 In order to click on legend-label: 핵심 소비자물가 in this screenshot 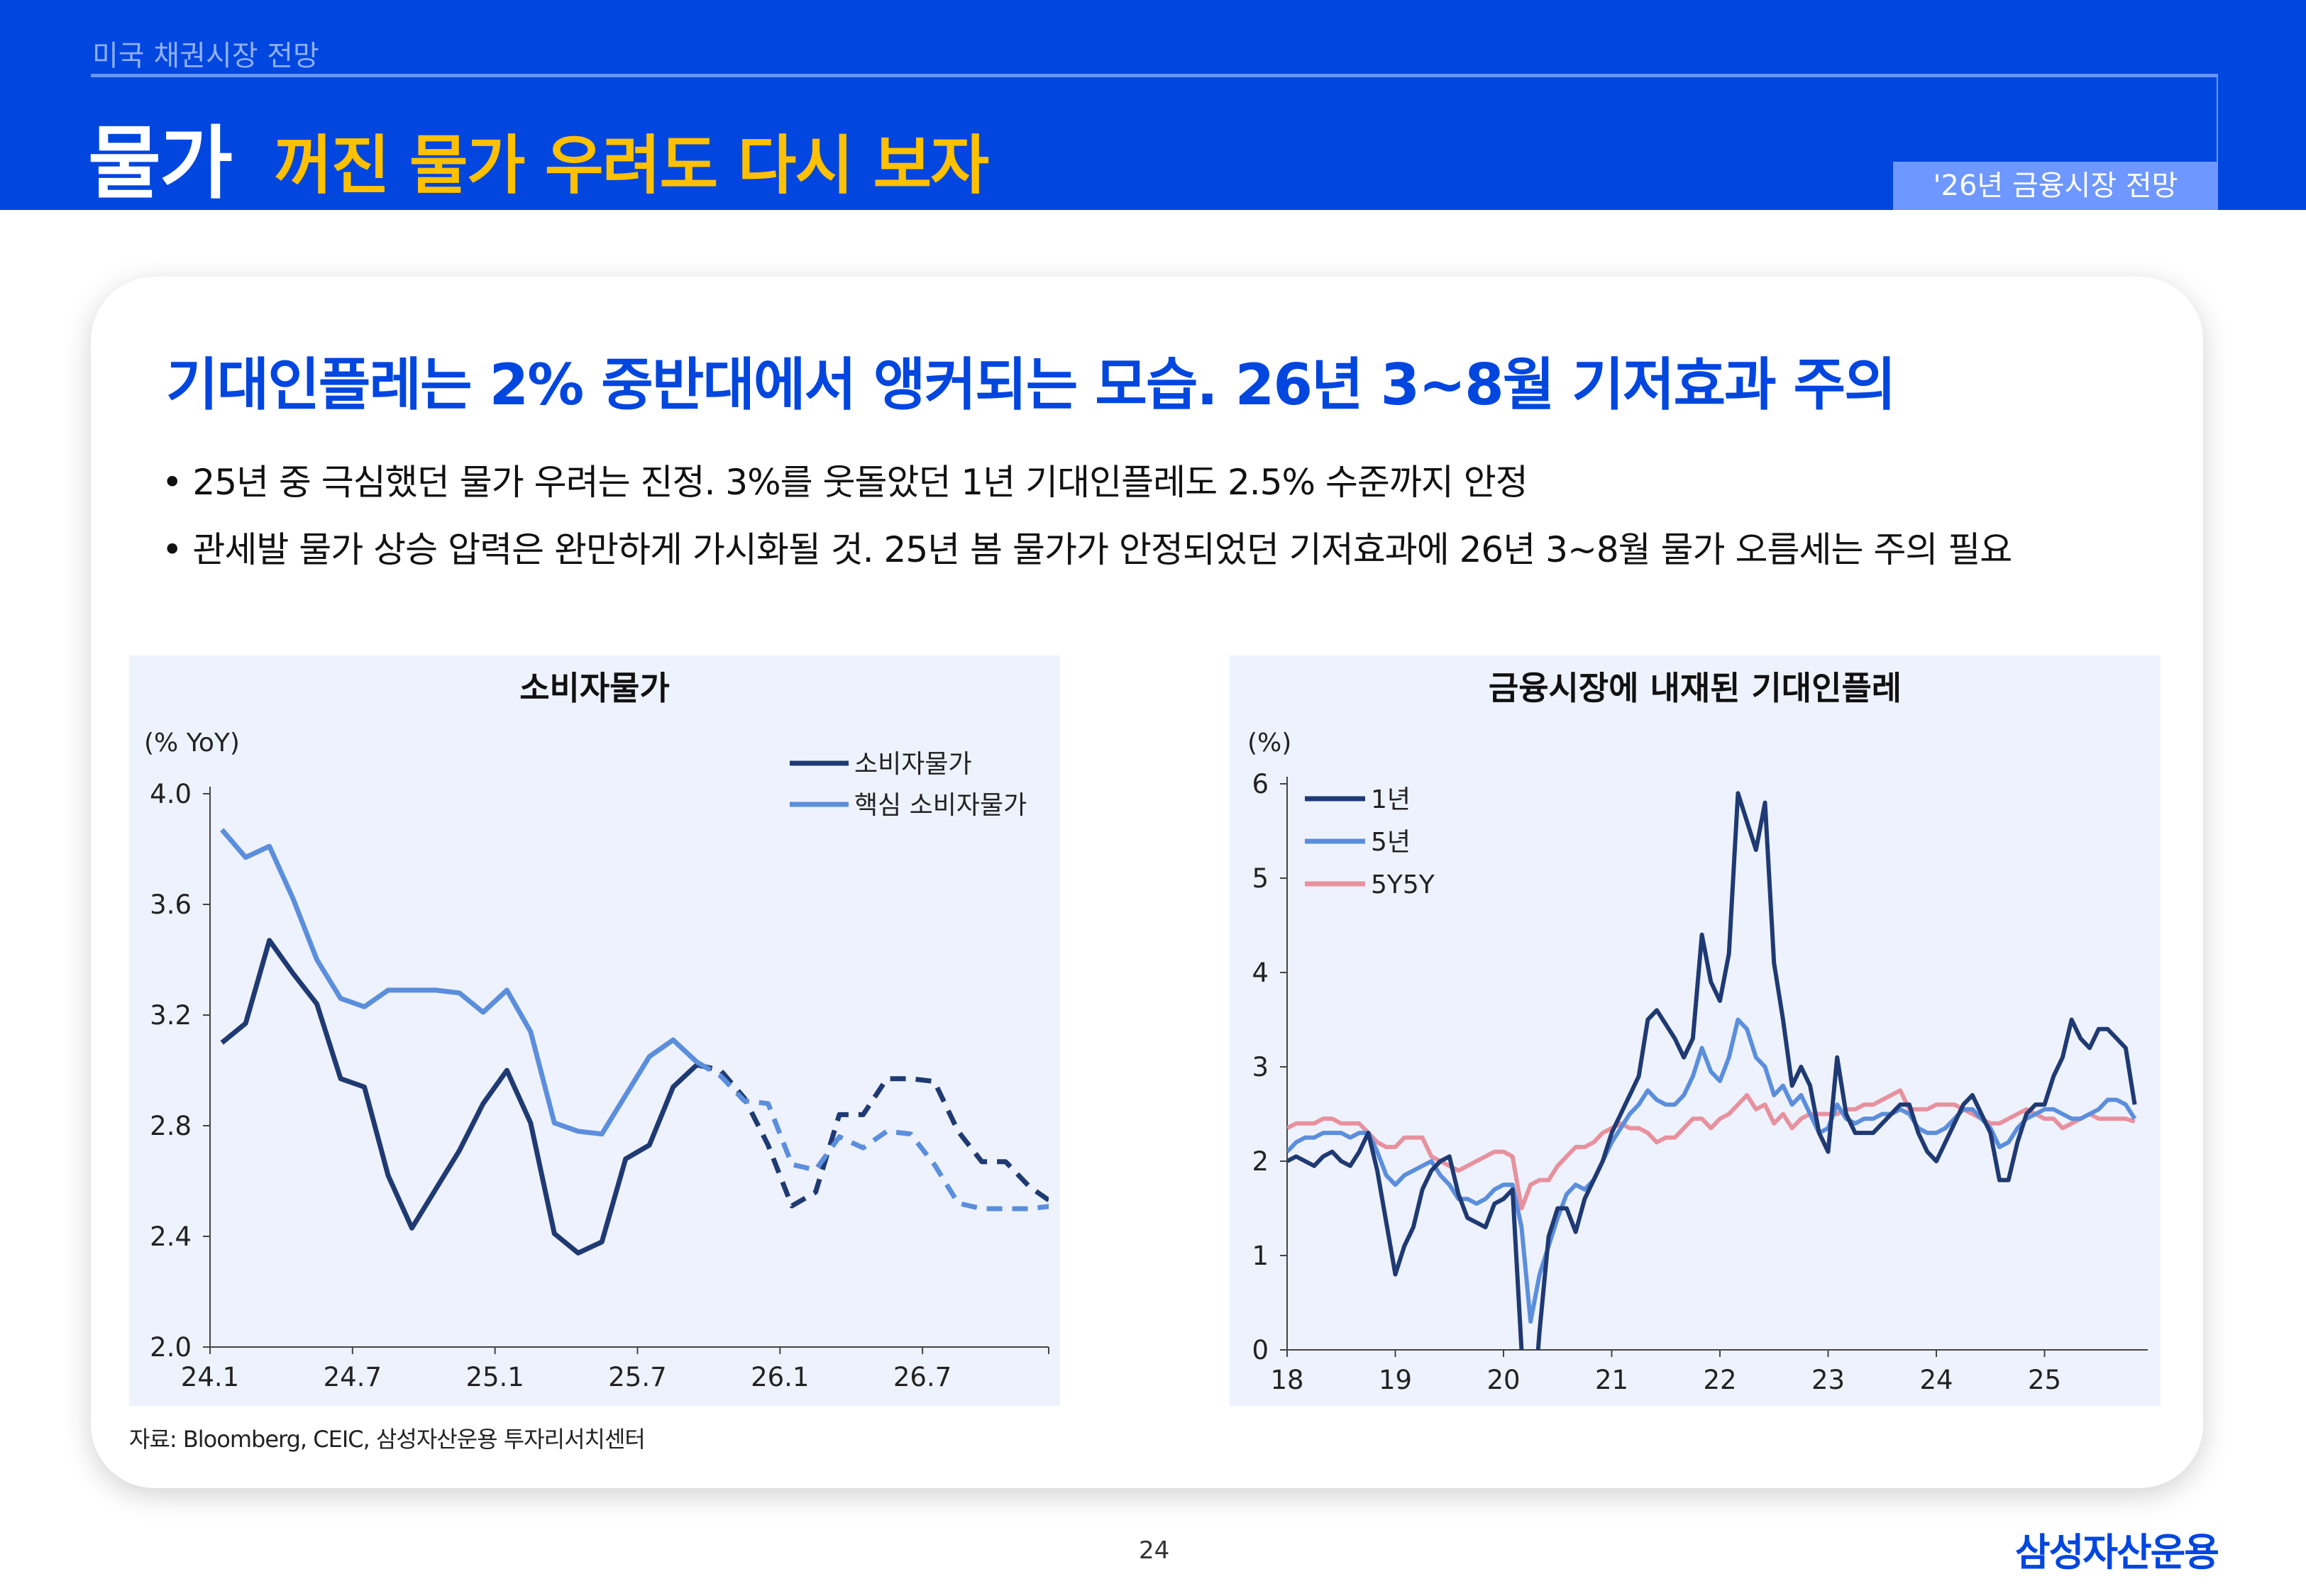, I will do `click(940, 806)`.